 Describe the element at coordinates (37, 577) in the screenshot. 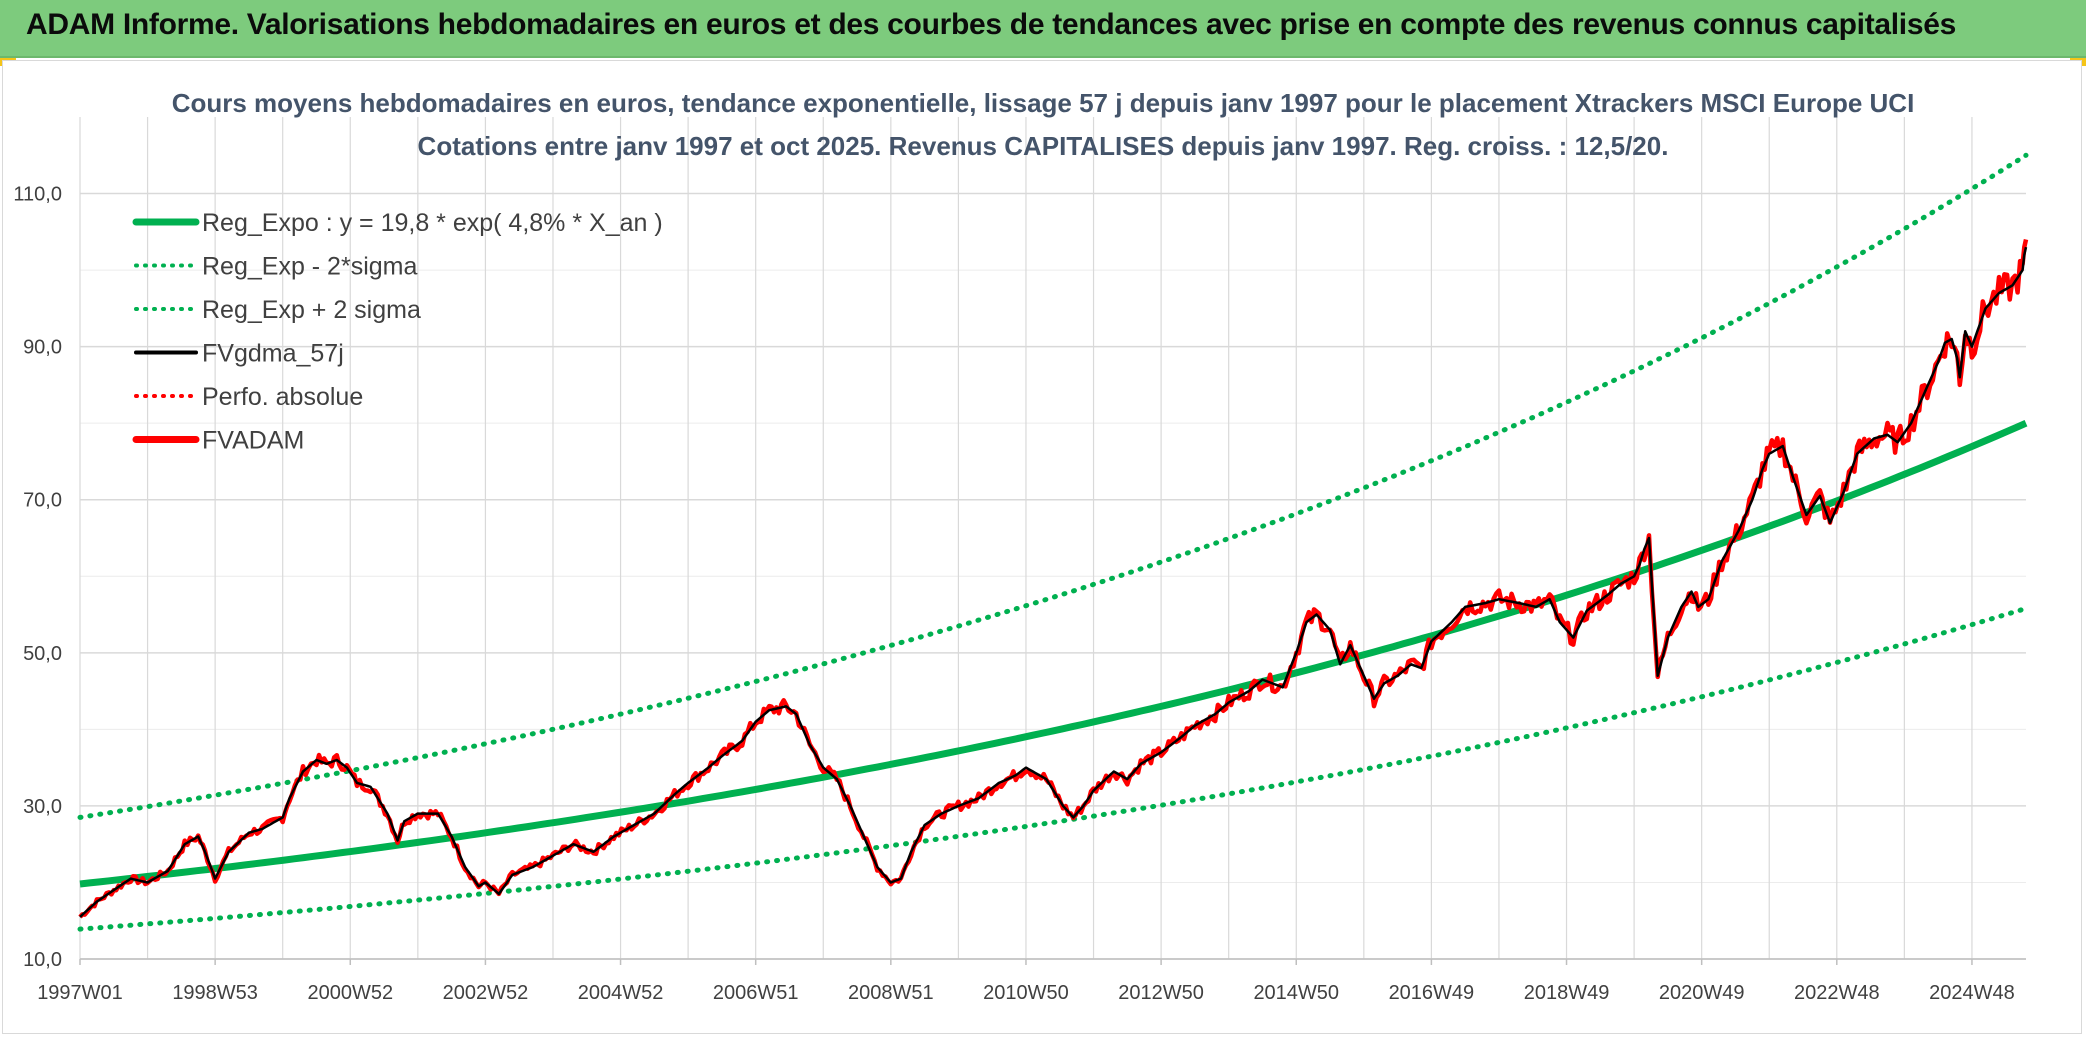

I see `y-axis: 10,0 30,0 50,0 70,0 90,0 110,0` at that location.